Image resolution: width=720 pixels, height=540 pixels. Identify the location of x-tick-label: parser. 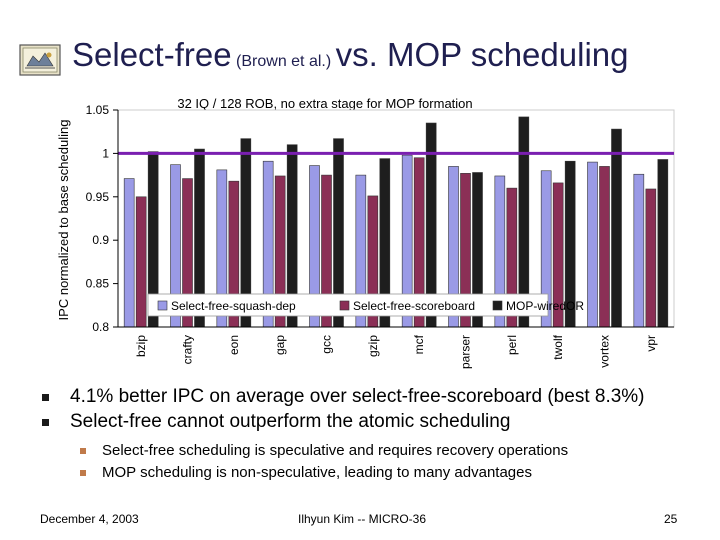
(466, 352).